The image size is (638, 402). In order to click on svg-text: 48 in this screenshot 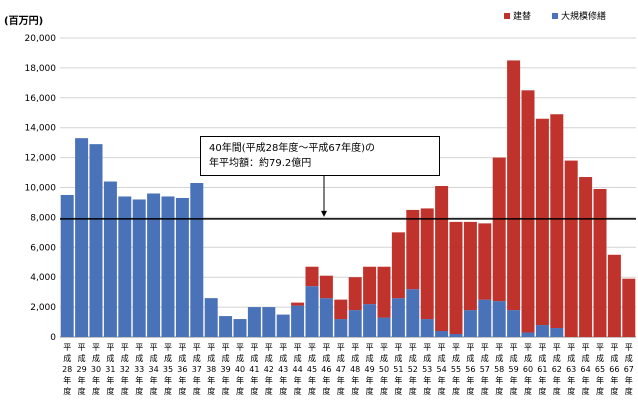, I will do `click(355, 369)`.